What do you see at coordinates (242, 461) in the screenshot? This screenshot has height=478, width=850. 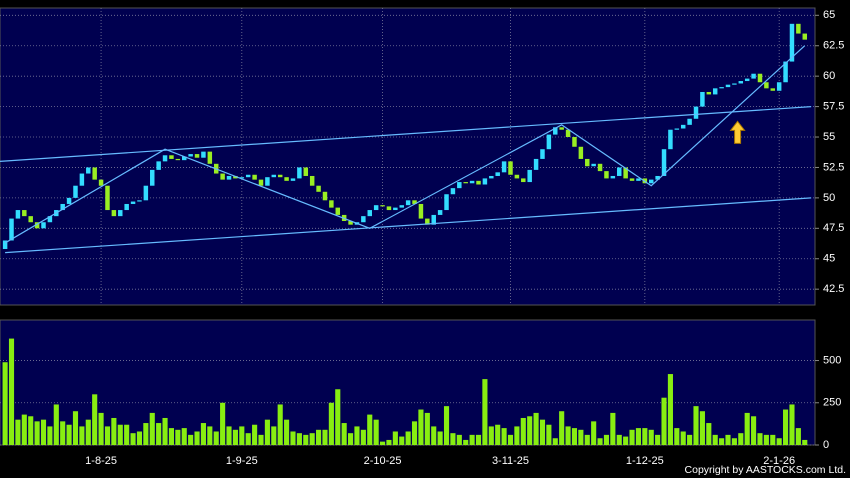 I see `x-tick-label: 1-9-25` at bounding box center [242, 461].